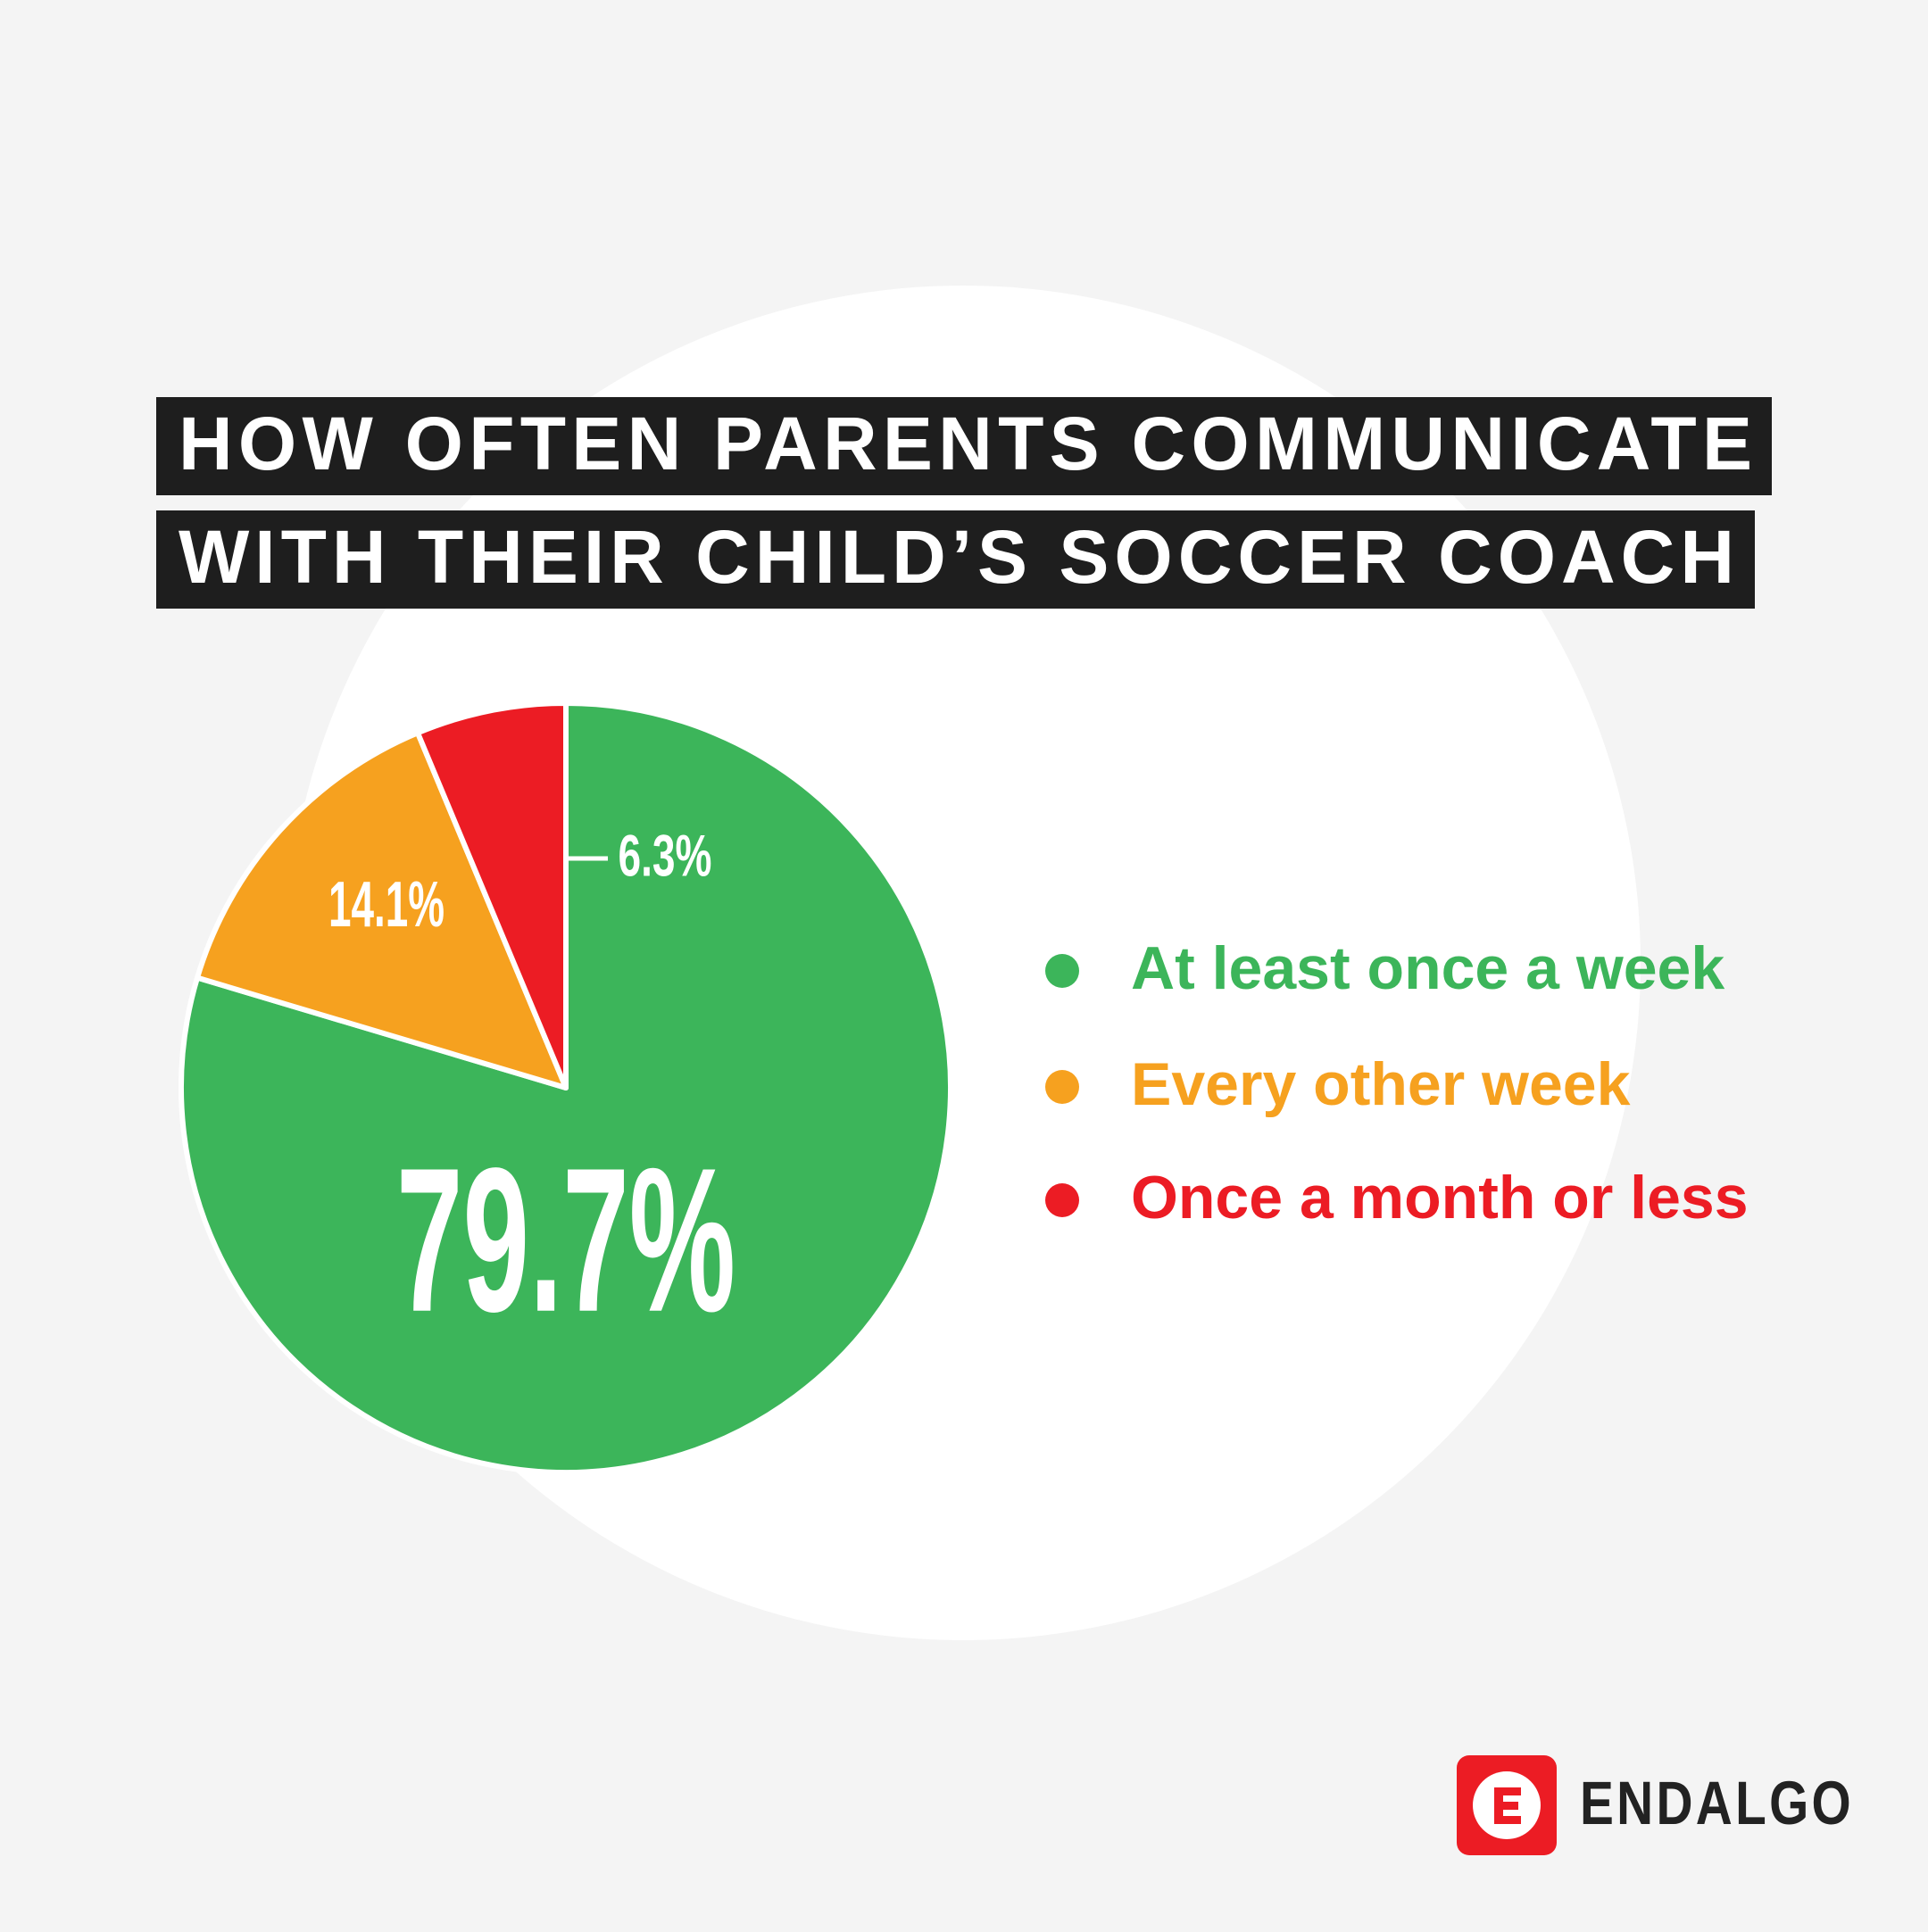  What do you see at coordinates (1381, 1084) in the screenshot?
I see `legend-label: Every other week` at bounding box center [1381, 1084].